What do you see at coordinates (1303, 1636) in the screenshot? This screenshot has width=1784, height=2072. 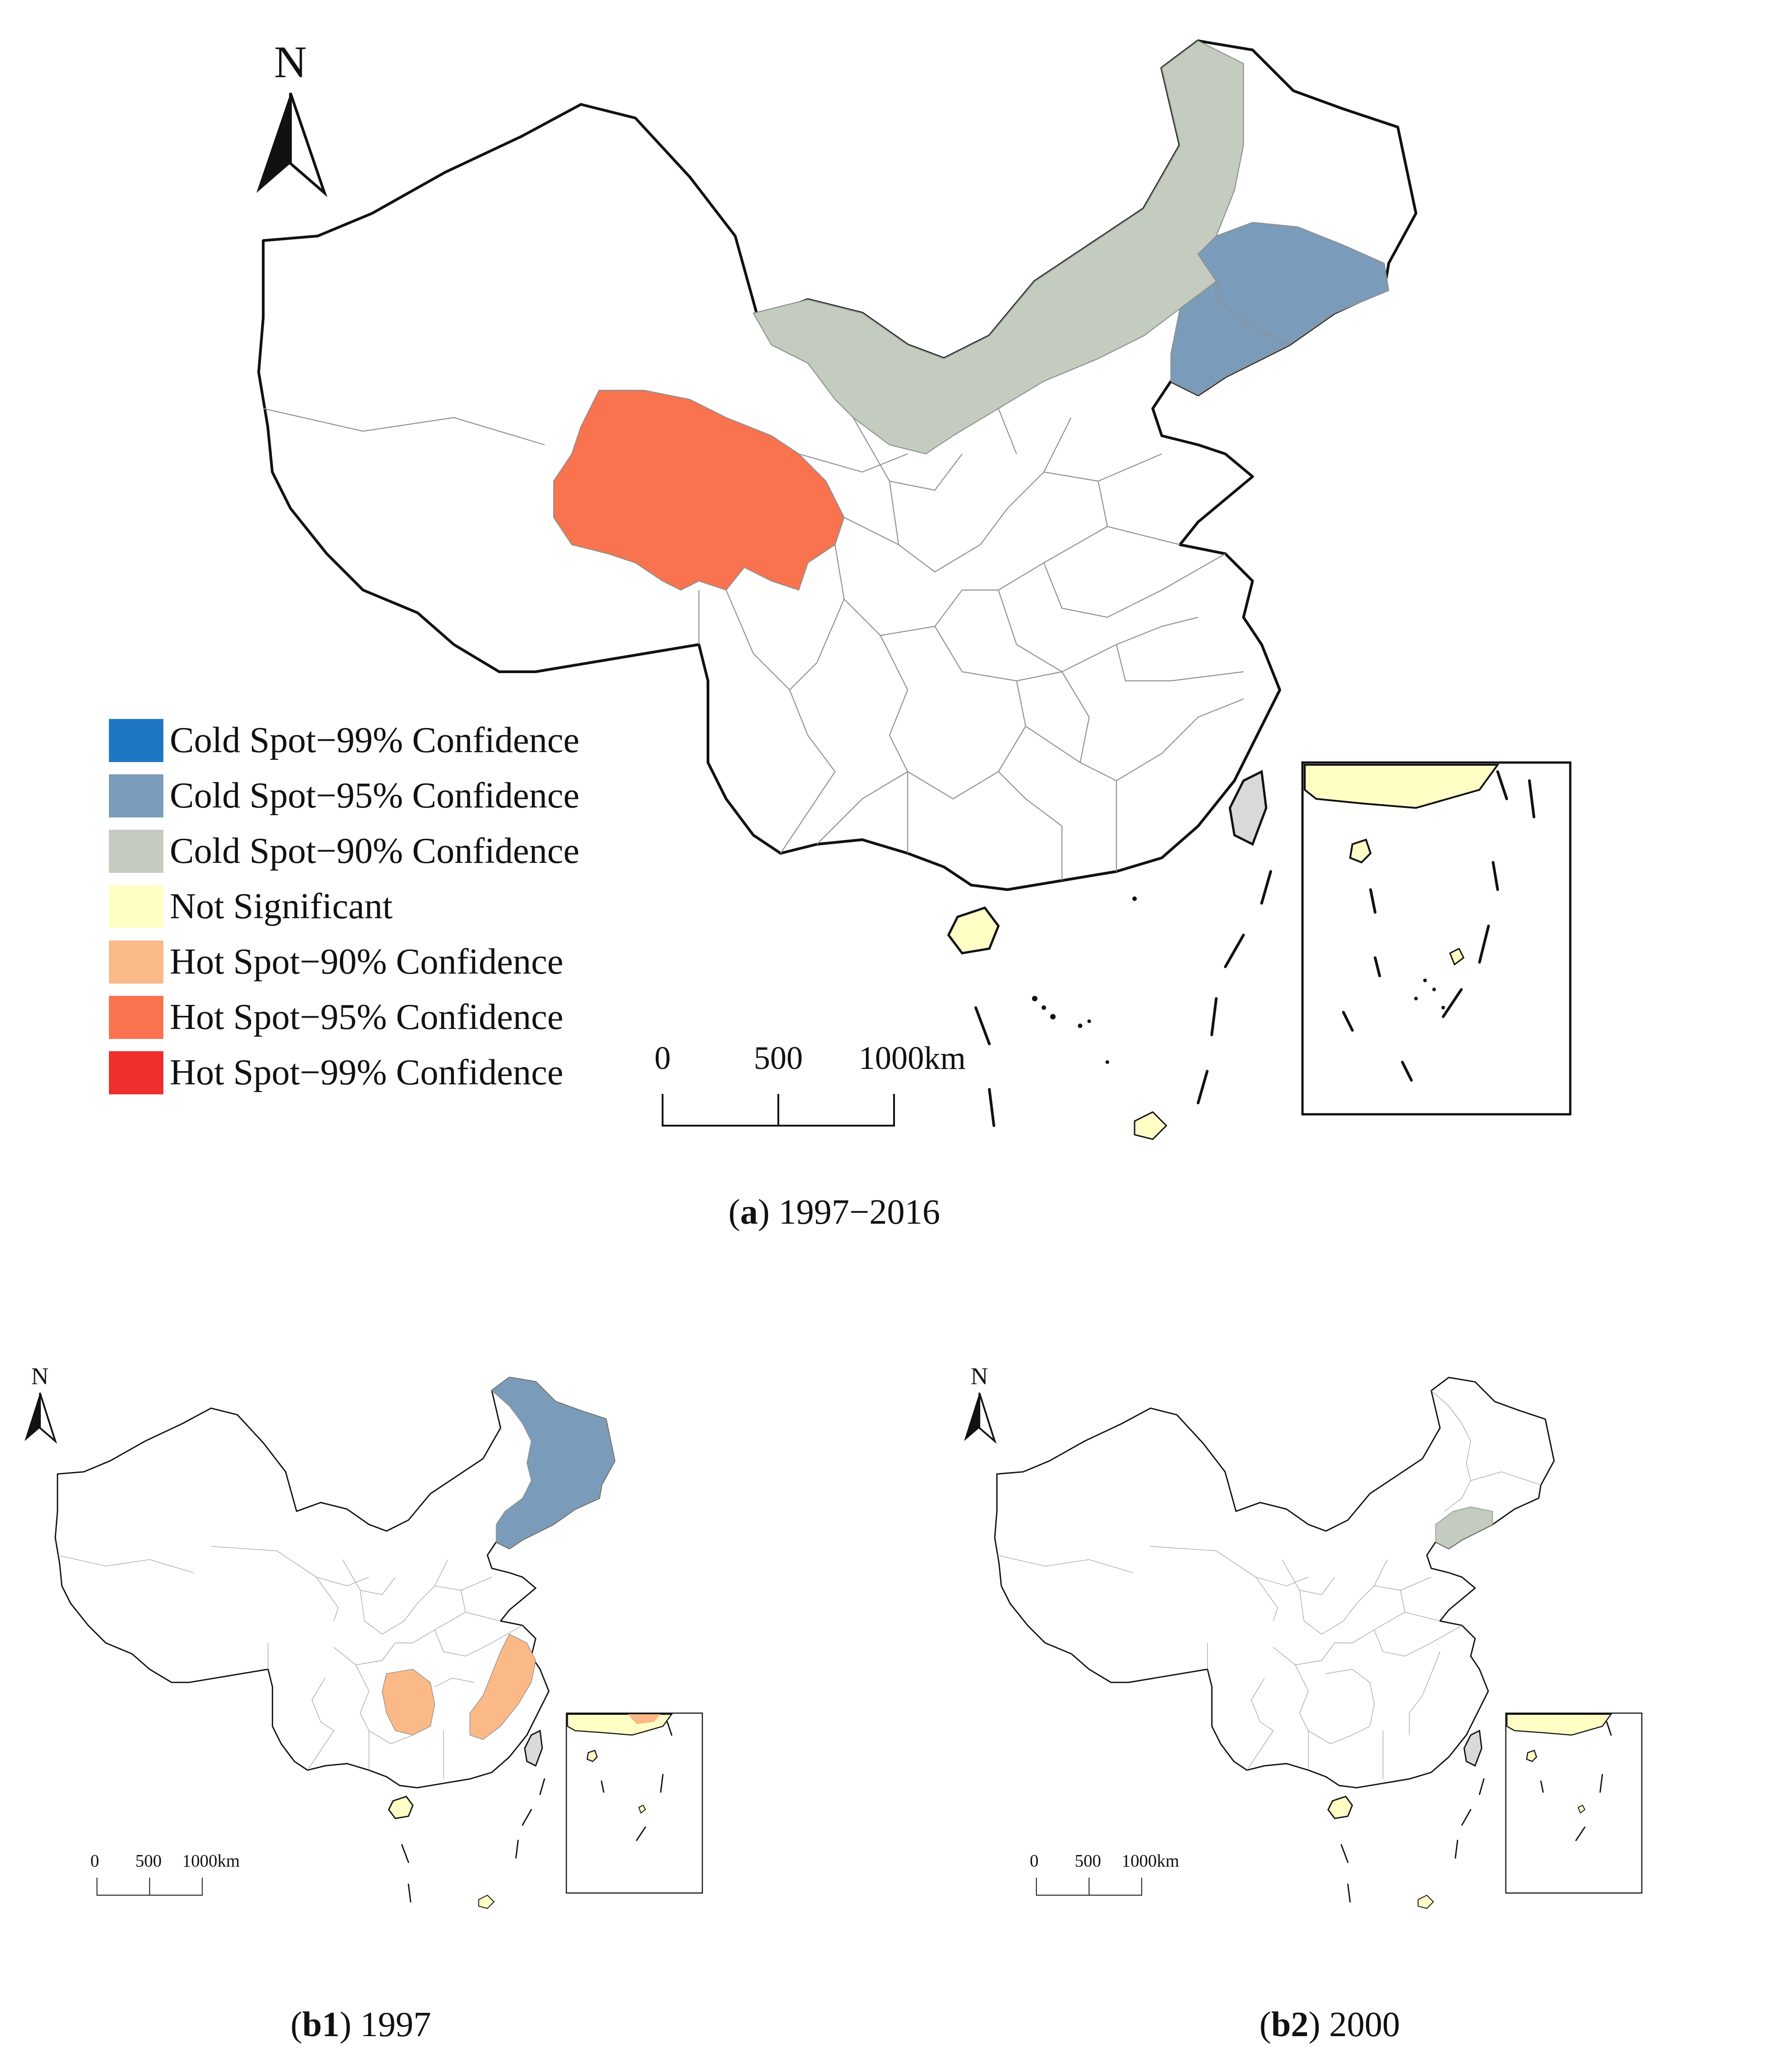 I see `map-b2: N 0 500 1000km` at bounding box center [1303, 1636].